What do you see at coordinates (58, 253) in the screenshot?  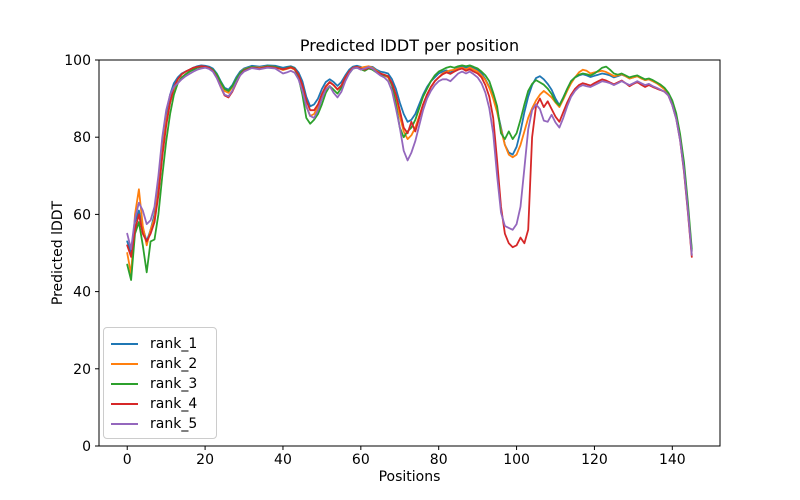 I see `y-axis-label: Predicted lDDT` at bounding box center [58, 253].